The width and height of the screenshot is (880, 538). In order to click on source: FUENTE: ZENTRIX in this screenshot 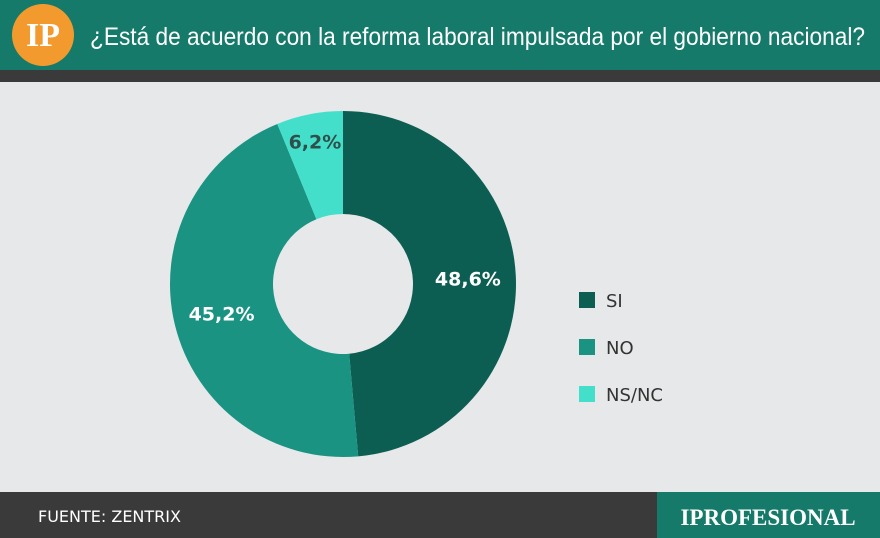, I will do `click(109, 516)`.